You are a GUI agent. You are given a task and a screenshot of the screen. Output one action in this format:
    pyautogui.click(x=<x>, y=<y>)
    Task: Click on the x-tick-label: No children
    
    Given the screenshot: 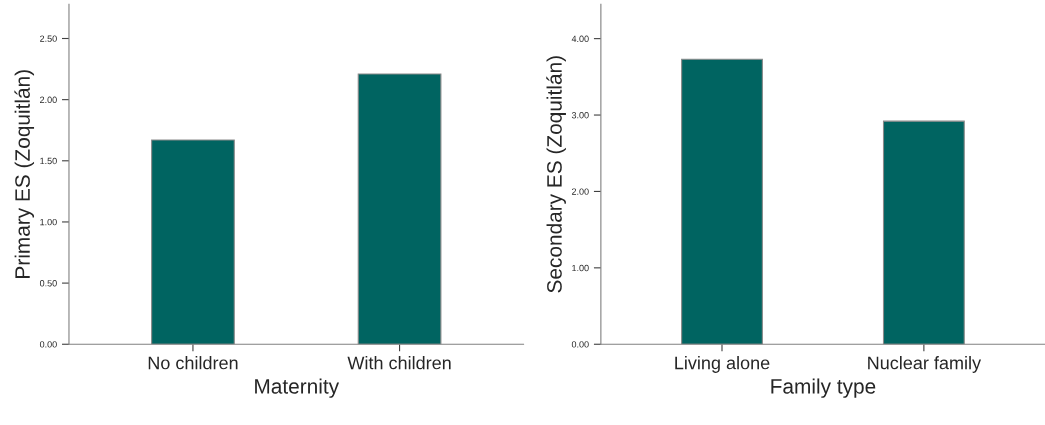 What is the action you would take?
    pyautogui.click(x=193, y=363)
    